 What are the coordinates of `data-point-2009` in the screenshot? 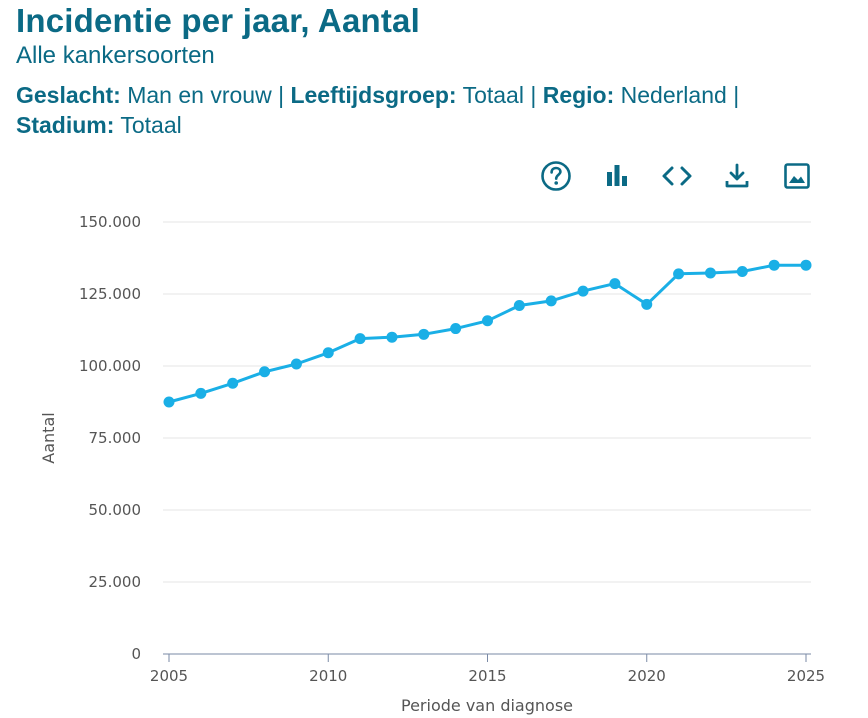 It's located at (296, 364).